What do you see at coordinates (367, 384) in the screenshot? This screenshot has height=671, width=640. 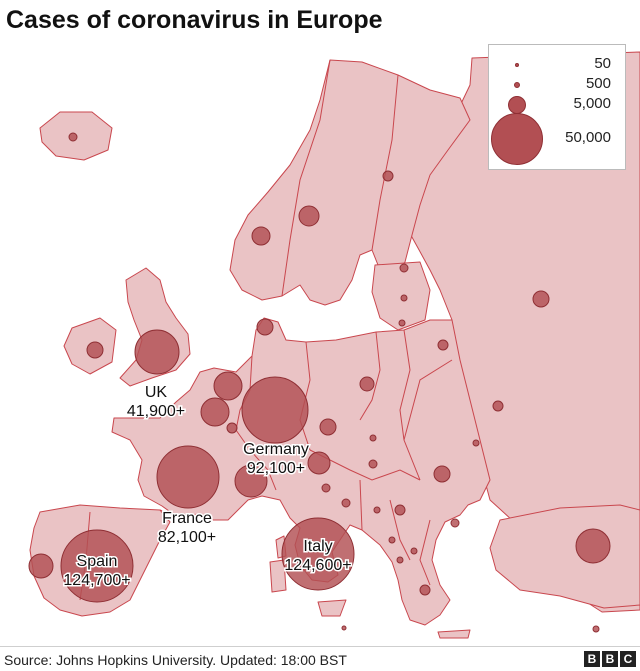 I see `bubble-poland` at bounding box center [367, 384].